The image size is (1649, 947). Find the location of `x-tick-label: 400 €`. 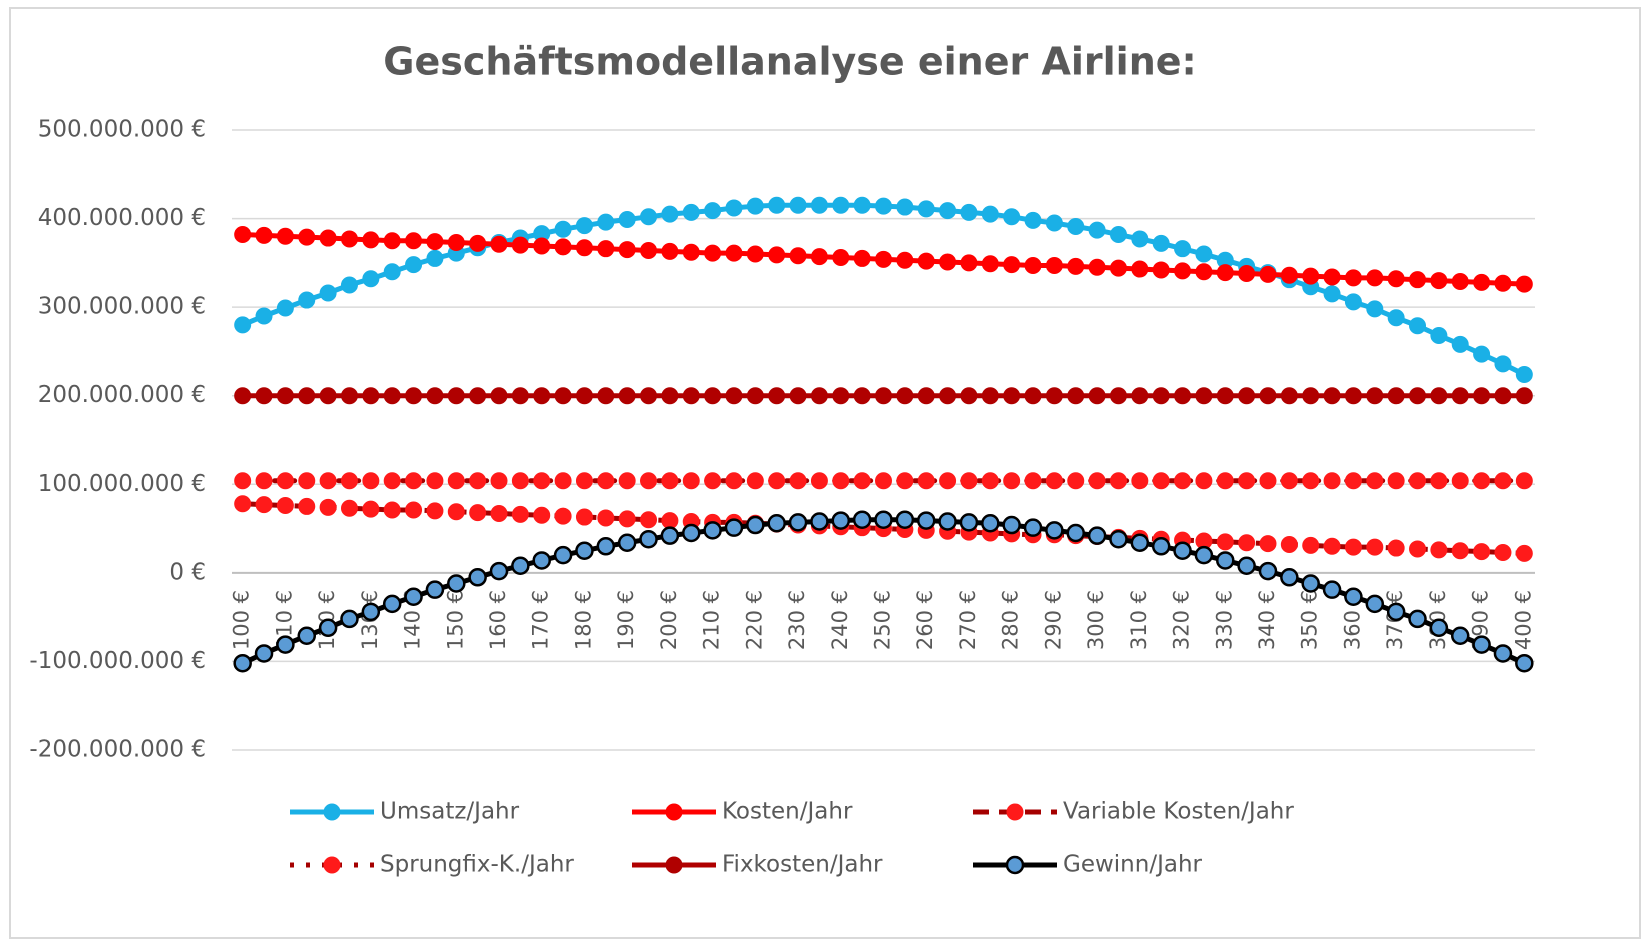

x-tick-label: 400 € is located at coordinates (1523, 620).